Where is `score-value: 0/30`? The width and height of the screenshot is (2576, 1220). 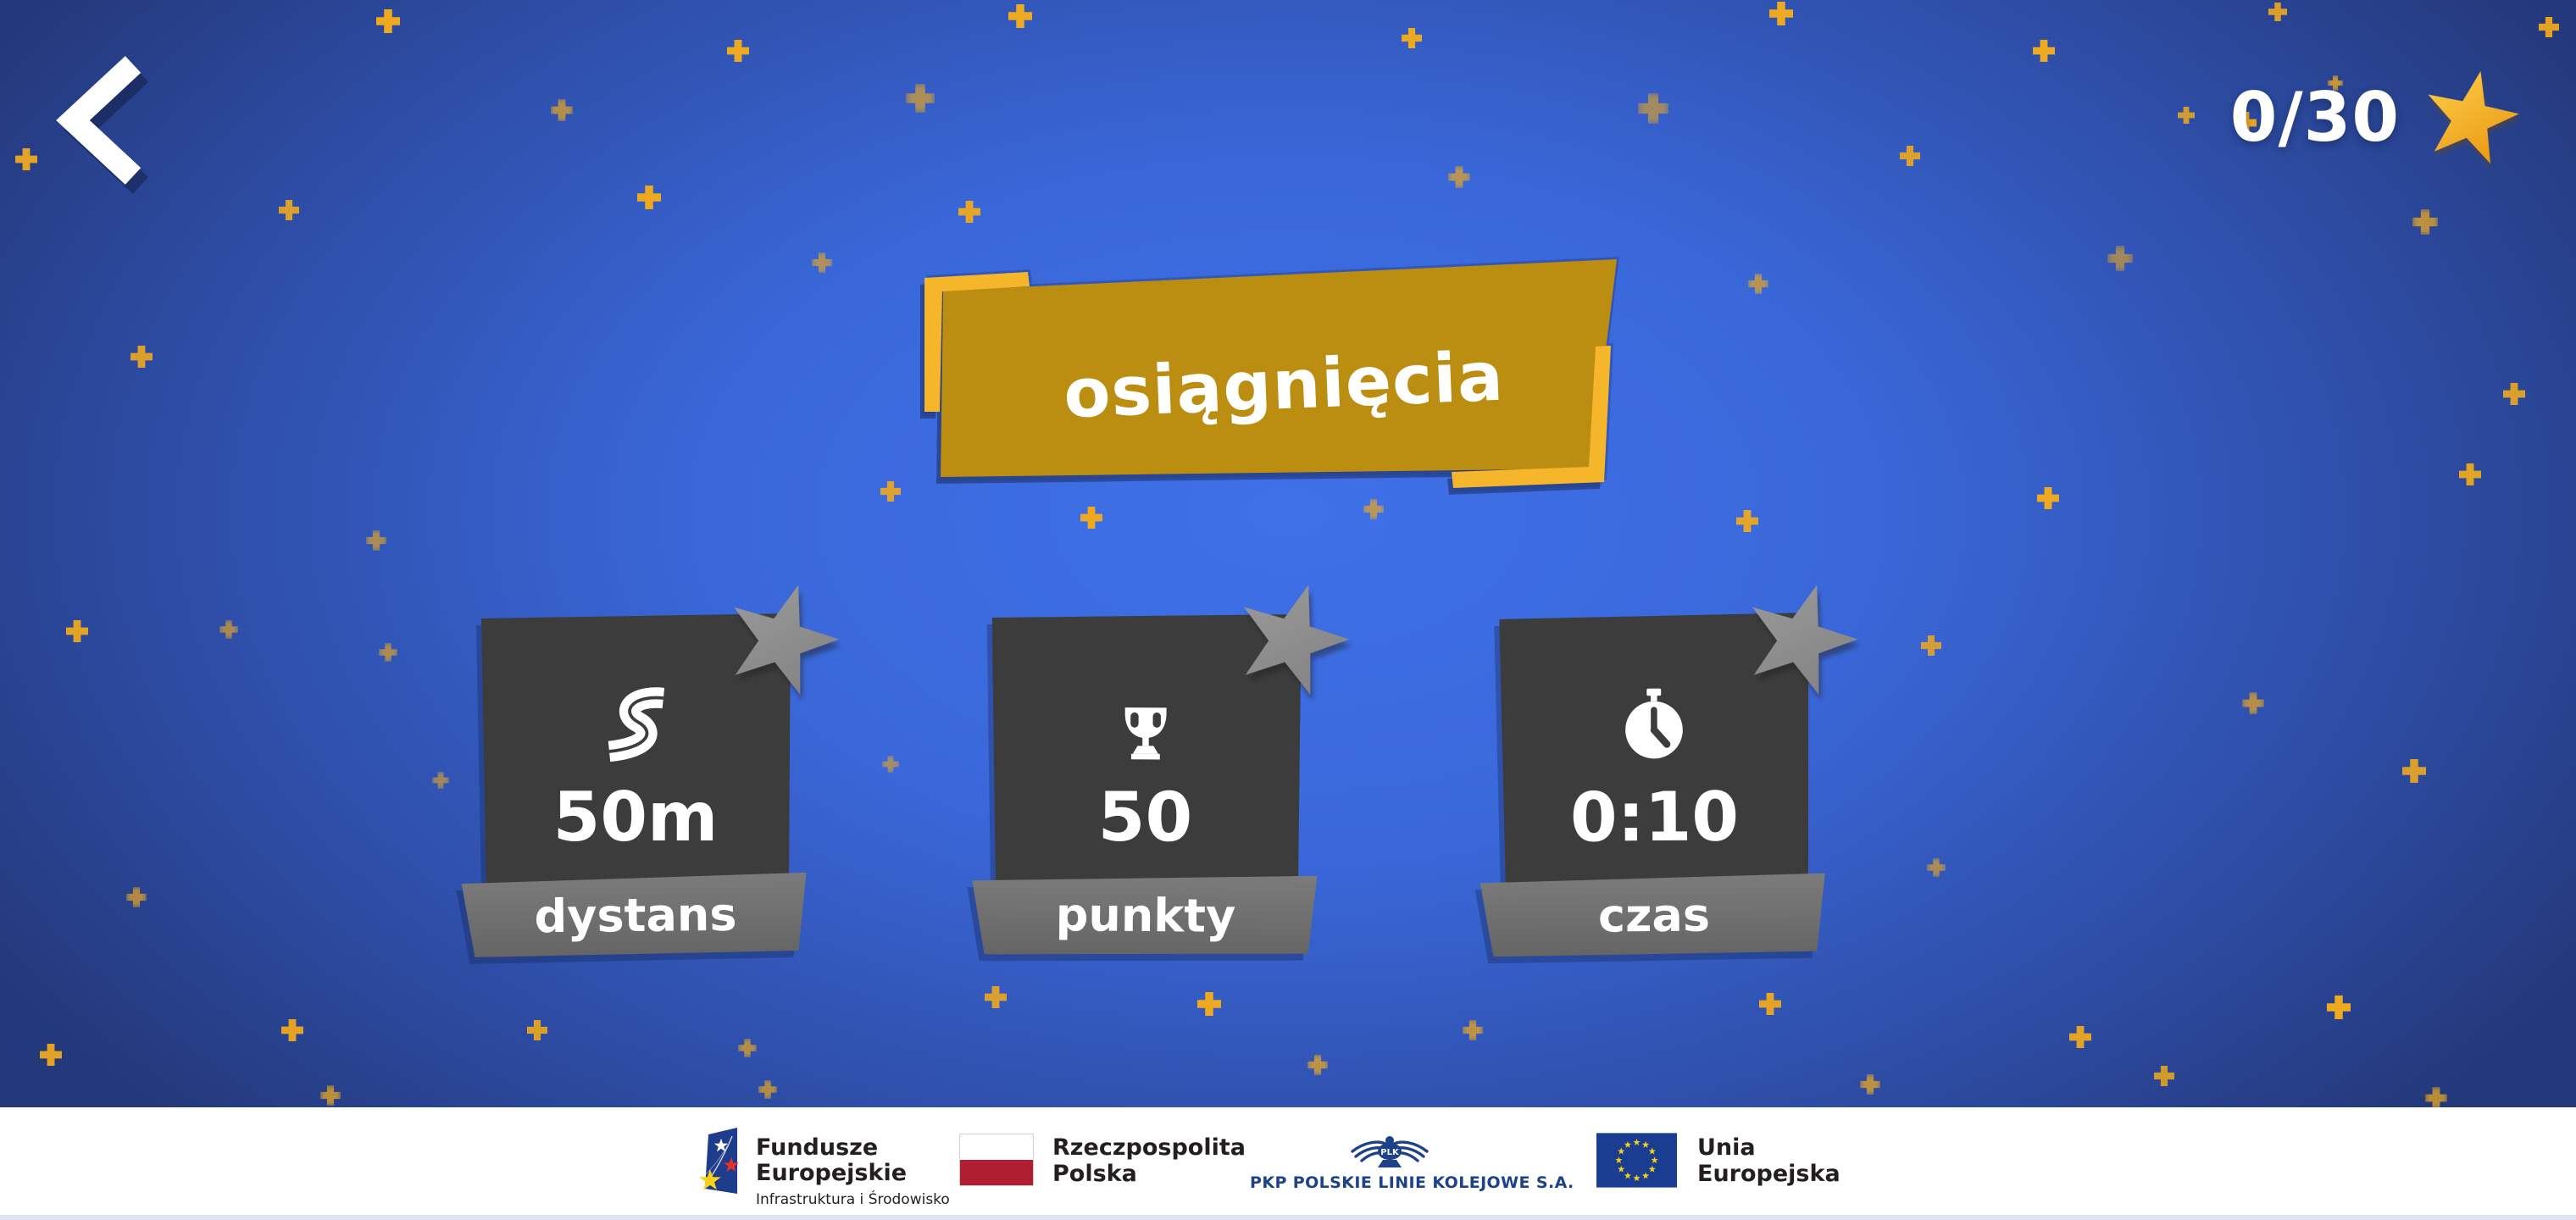 score-value: 0/30 is located at coordinates (2314, 117).